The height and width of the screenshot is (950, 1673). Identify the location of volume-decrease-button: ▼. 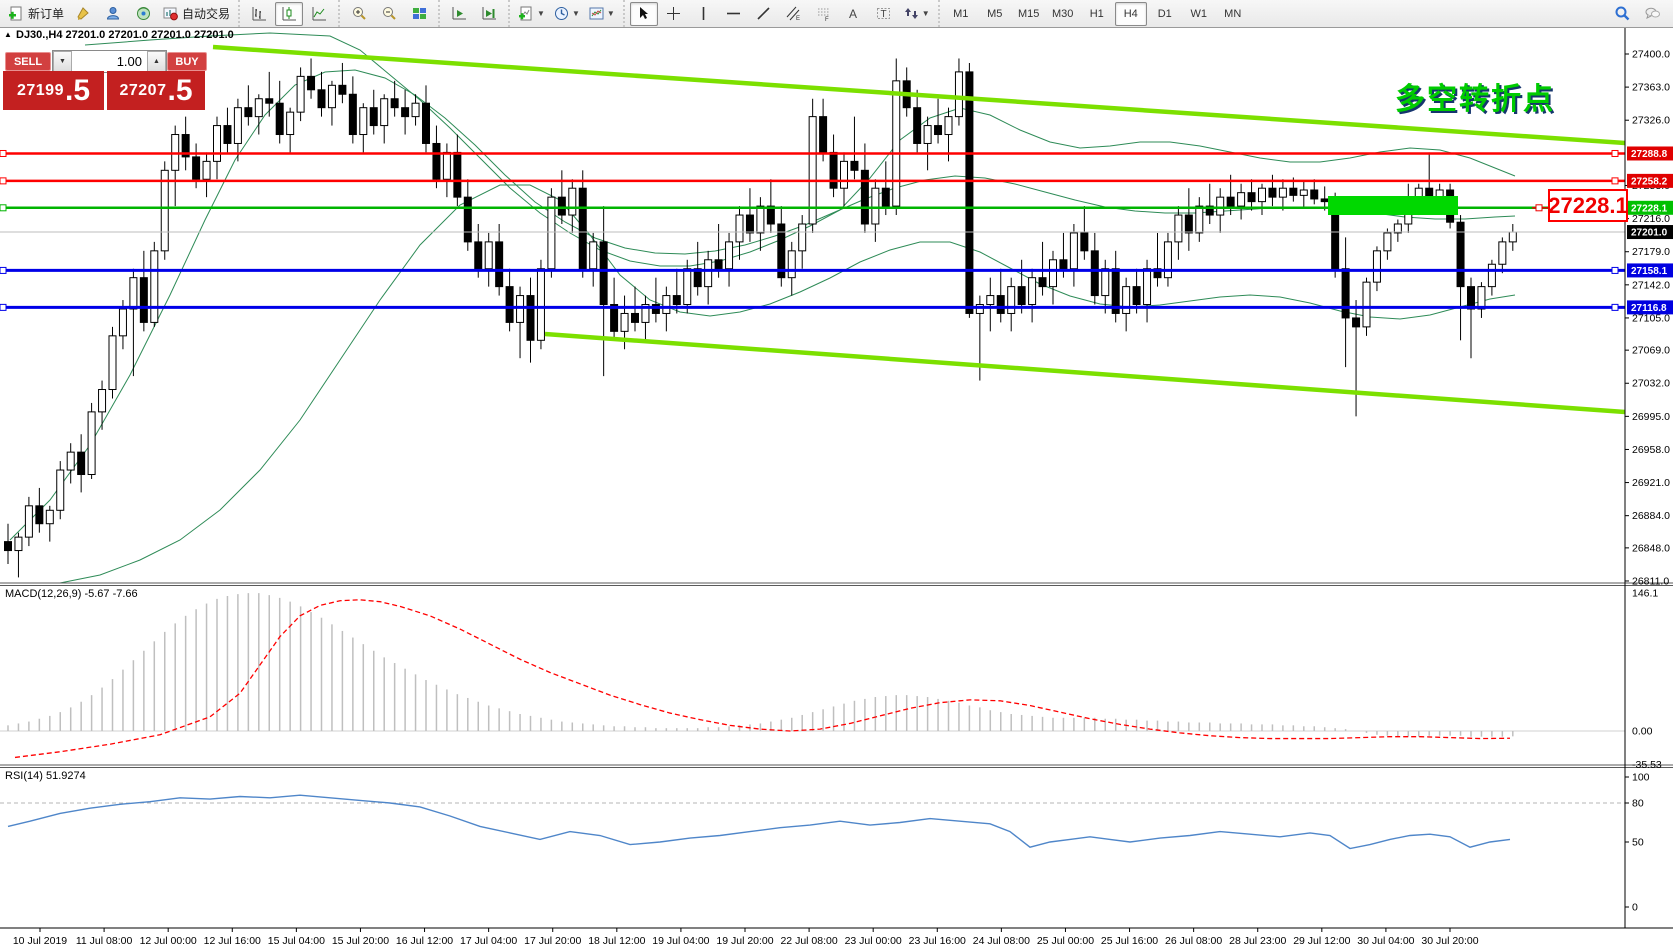
(62, 61).